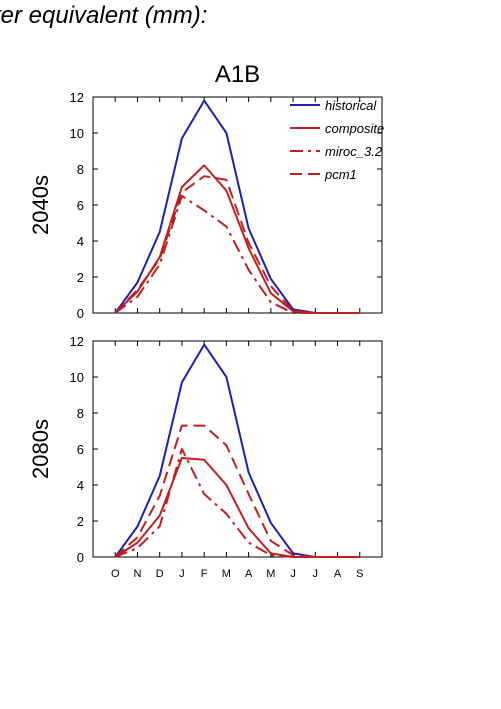 The height and width of the screenshot is (709, 501). What do you see at coordinates (359, 574) in the screenshot?
I see `x-tick-label: S` at bounding box center [359, 574].